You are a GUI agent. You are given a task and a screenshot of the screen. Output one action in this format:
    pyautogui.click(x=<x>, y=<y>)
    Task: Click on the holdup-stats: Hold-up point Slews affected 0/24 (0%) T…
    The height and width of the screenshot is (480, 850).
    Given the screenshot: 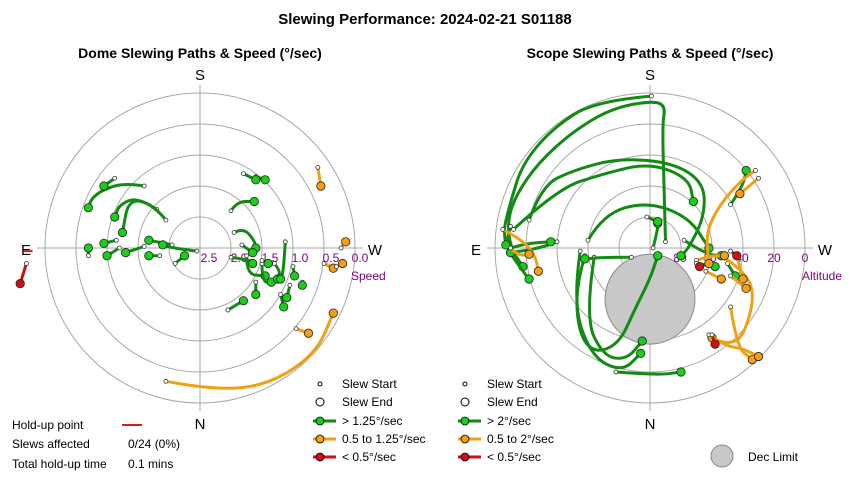 What is the action you would take?
    pyautogui.click(x=96, y=444)
    